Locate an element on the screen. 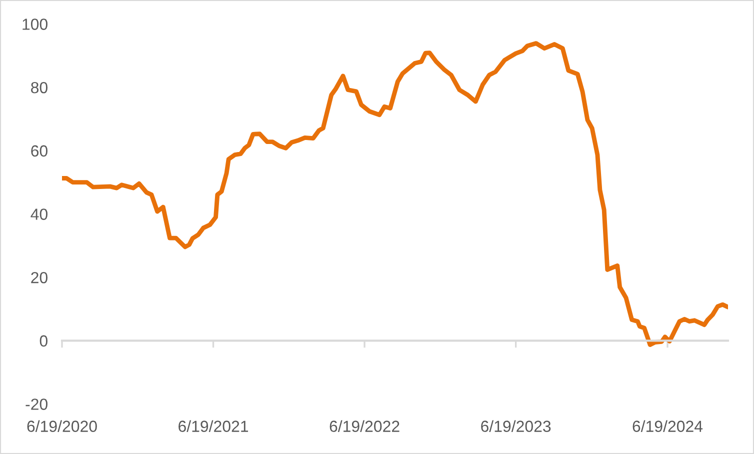  y-tick-label: 100 is located at coordinates (35, 24).